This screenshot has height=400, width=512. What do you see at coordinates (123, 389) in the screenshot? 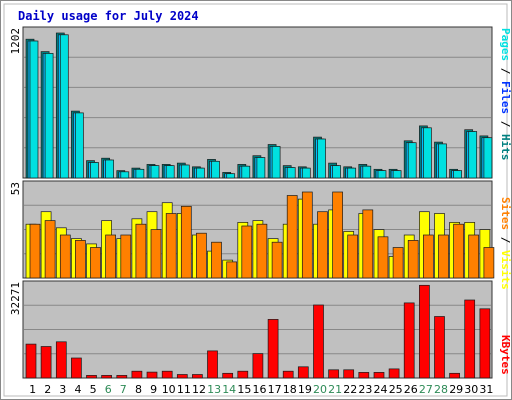
I see `x-tick-label-day-7: 7` at bounding box center [123, 389].